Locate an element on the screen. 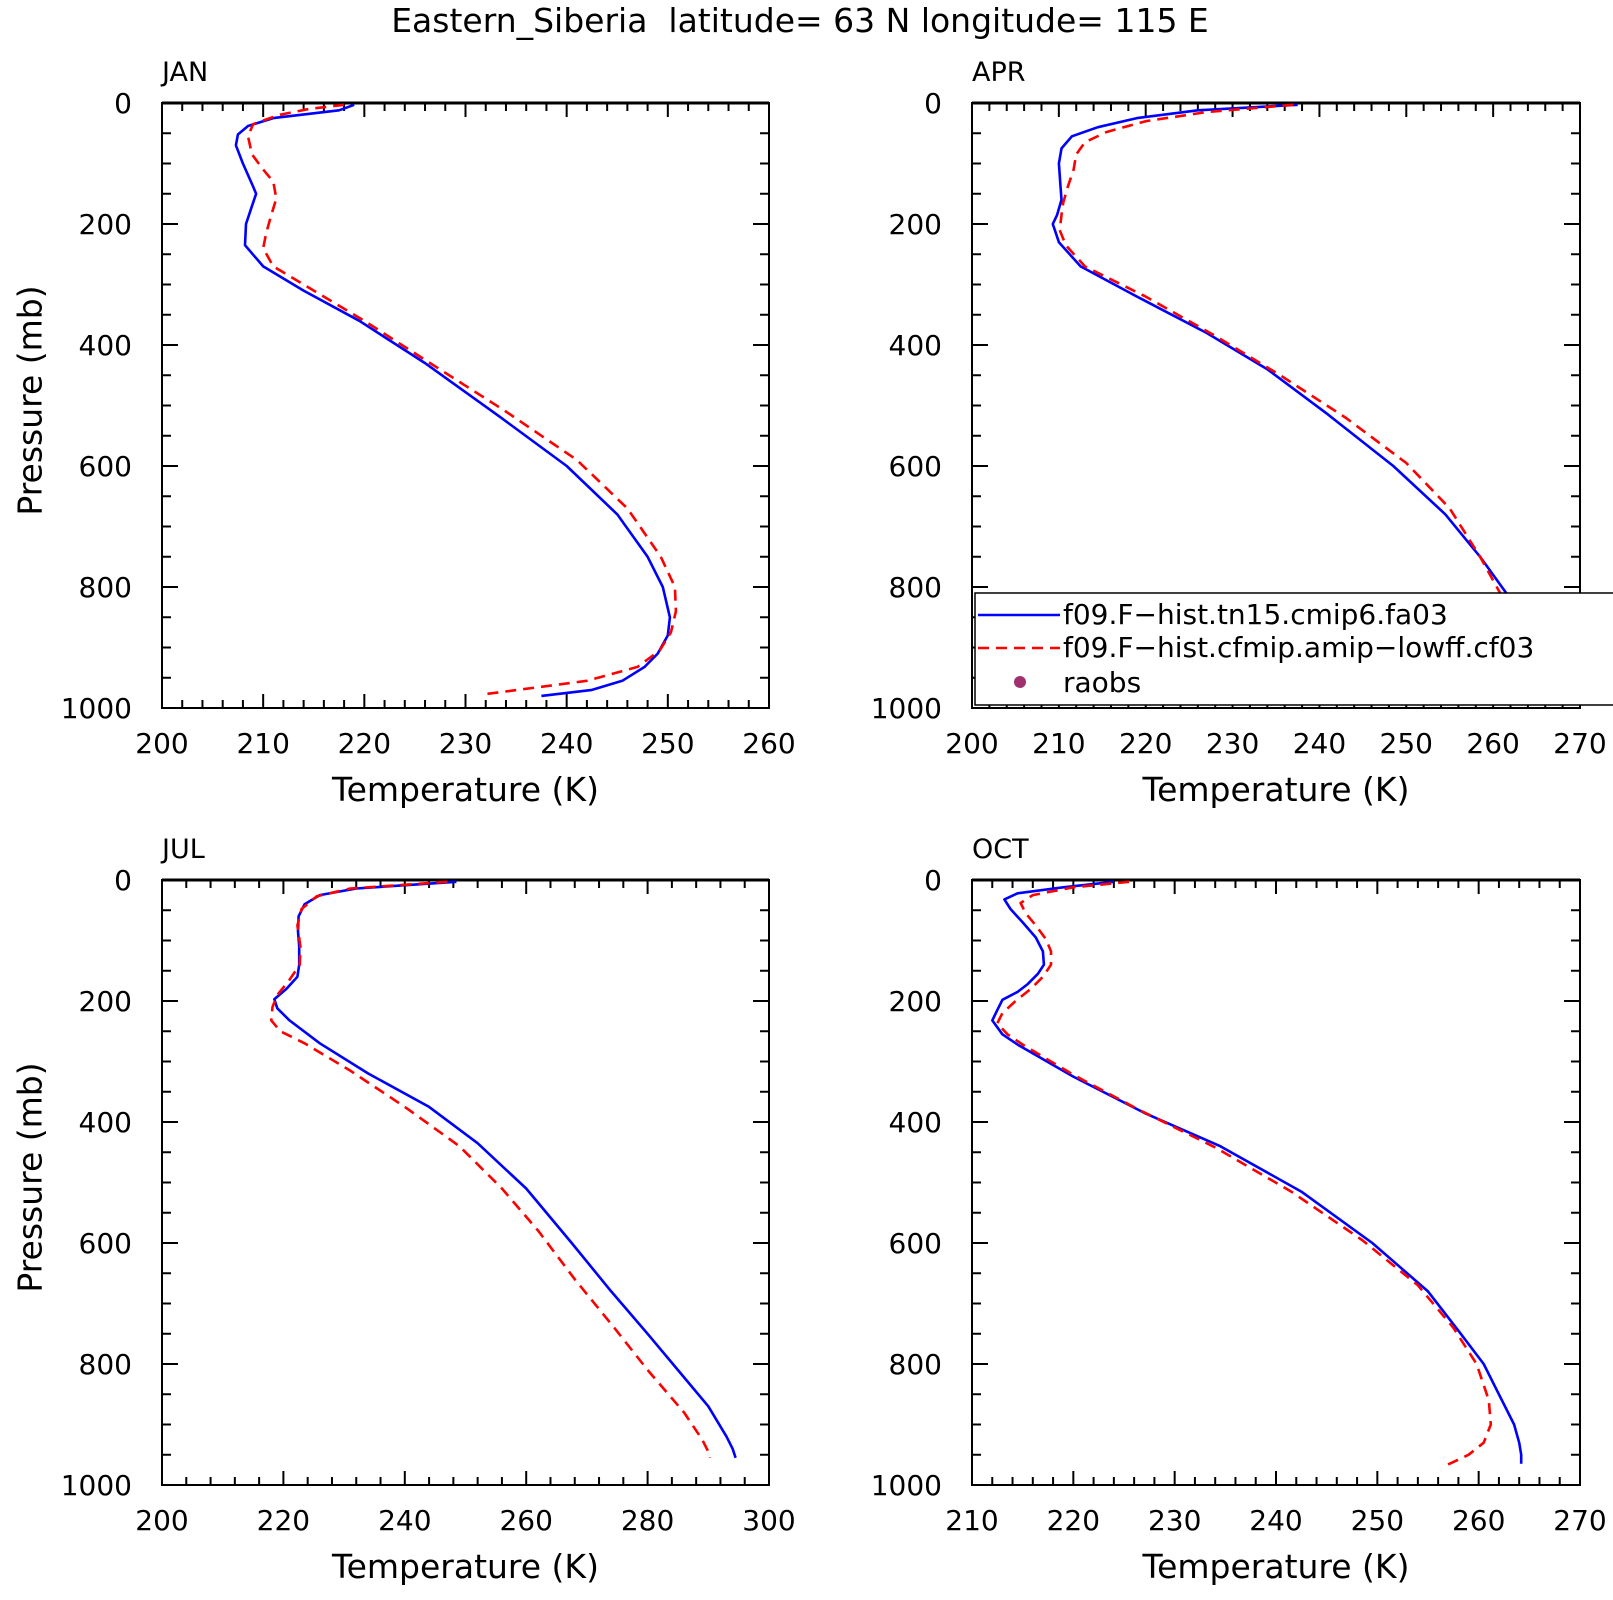 Image resolution: width=1613 pixels, height=1600 pixels. x-tick-label: 280 is located at coordinates (647, 1520).